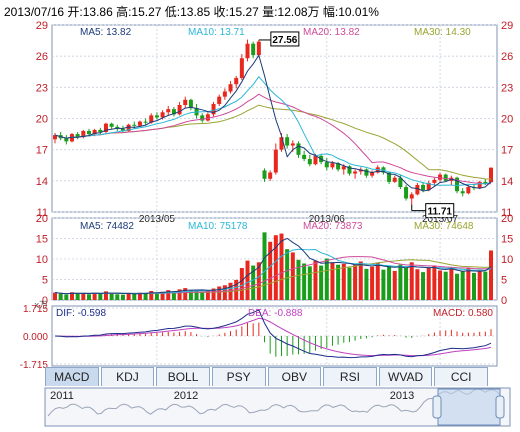  What do you see at coordinates (273, 334) in the screenshot?
I see `dif-line` at bounding box center [273, 334].